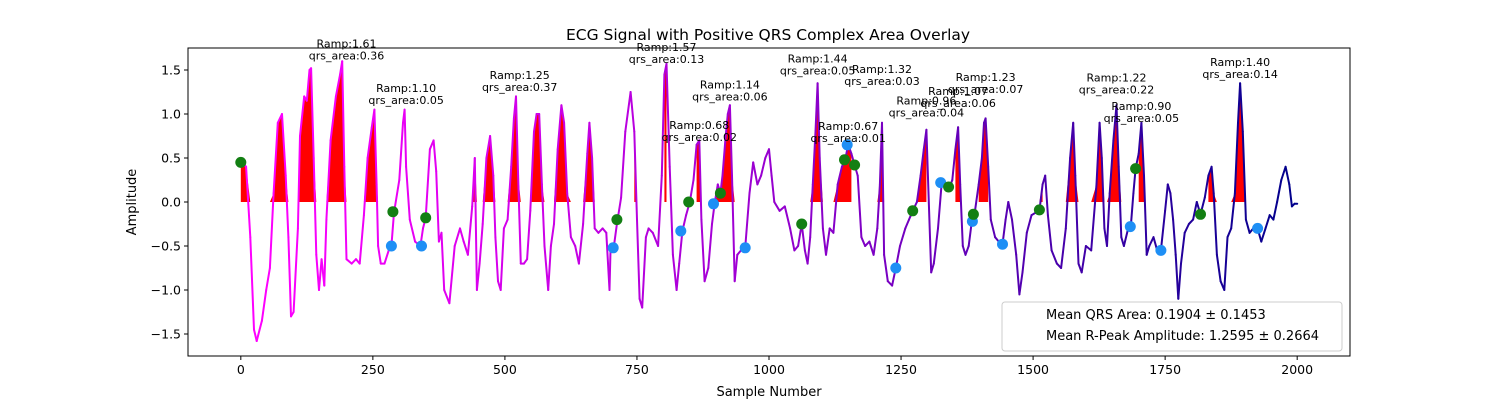 The image size is (1500, 400). What do you see at coordinates (699, 137) in the screenshot?
I see `annotation-qrs-area-label: qrs_area:0.02` at bounding box center [699, 137].